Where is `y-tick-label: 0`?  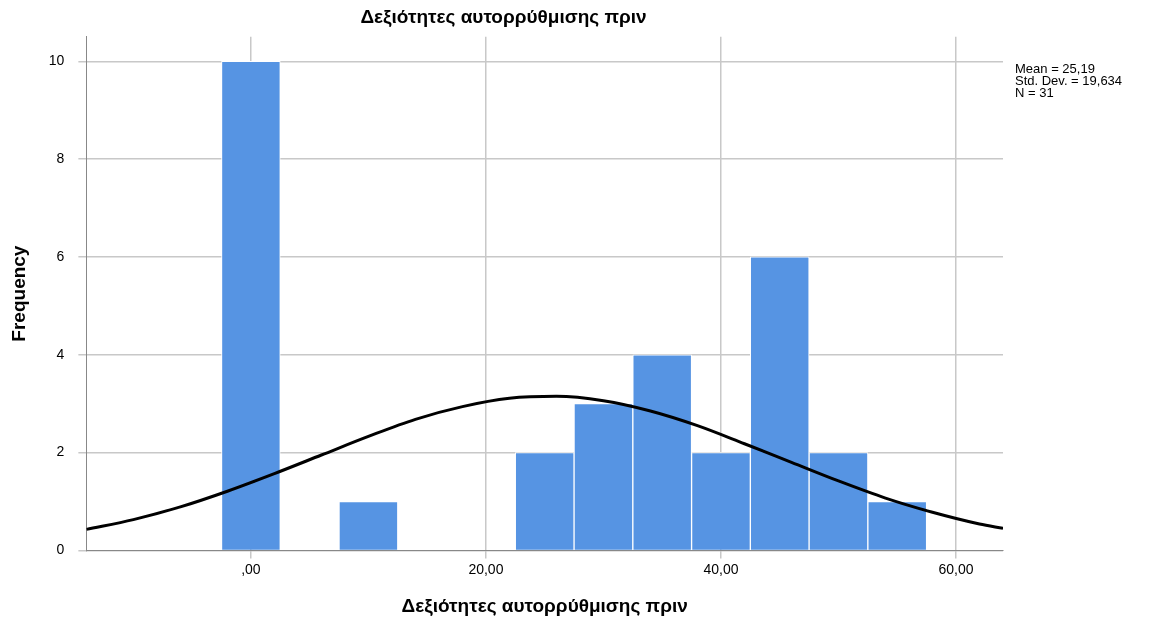 y-tick-label: 0 is located at coordinates (60, 549).